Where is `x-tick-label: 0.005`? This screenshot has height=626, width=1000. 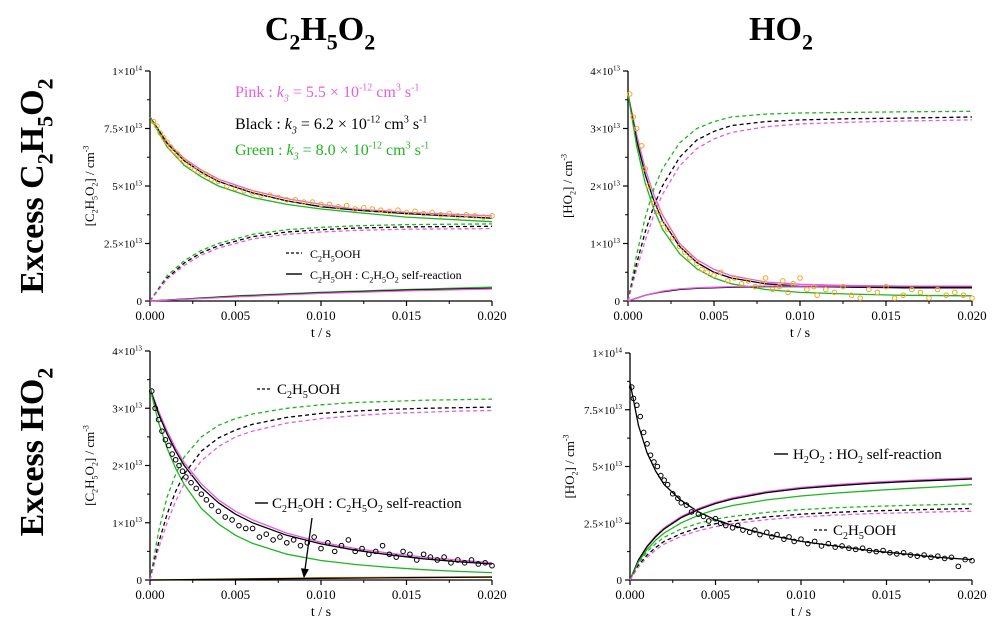 x-tick-label: 0.005 is located at coordinates (235, 315).